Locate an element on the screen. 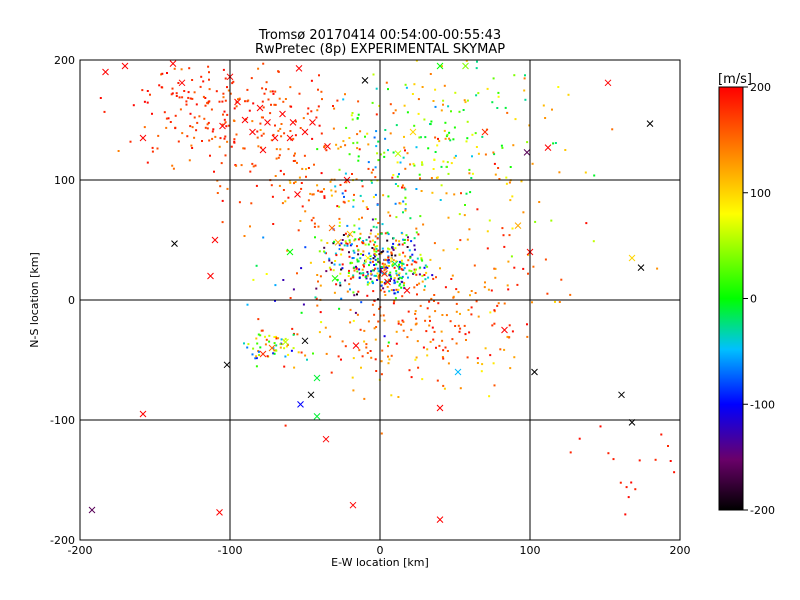 This screenshot has height=600, width=800. chart-title: Tromsø 20170414 00:54:00-00:55:43 is located at coordinates (379, 35).